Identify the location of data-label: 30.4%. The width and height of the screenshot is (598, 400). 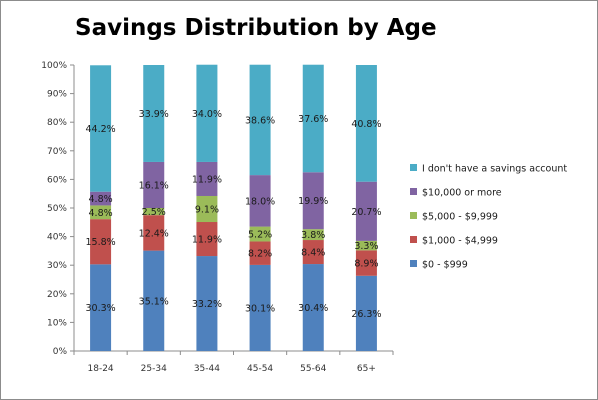
(313, 308).